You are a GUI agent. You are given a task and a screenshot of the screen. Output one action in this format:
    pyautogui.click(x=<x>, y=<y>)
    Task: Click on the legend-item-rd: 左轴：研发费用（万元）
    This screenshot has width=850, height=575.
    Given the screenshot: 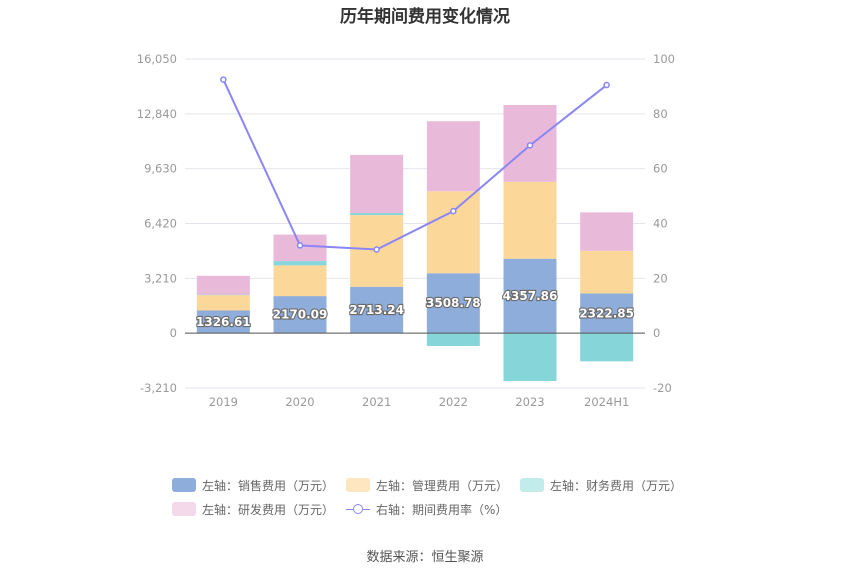 What is the action you would take?
    pyautogui.click(x=253, y=509)
    